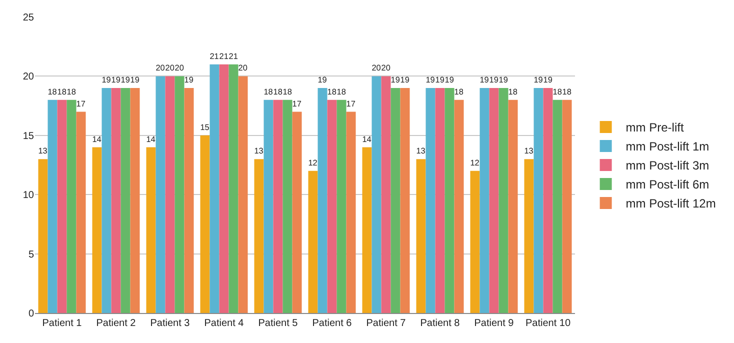 Image resolution: width=734 pixels, height=343 pixels. Describe the element at coordinates (31, 254) in the screenshot. I see `y-tick-label: 5` at that location.